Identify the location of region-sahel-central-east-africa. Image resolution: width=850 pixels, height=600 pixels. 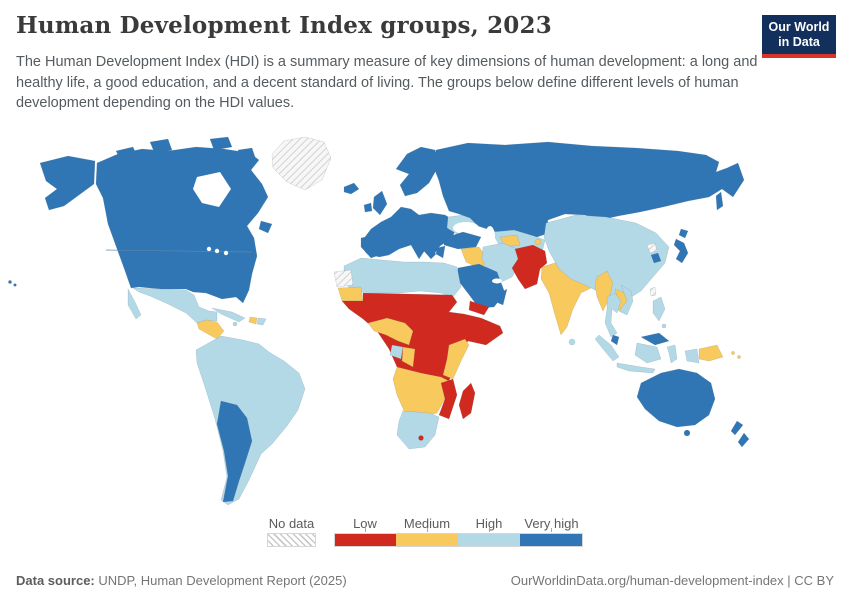
(422, 344).